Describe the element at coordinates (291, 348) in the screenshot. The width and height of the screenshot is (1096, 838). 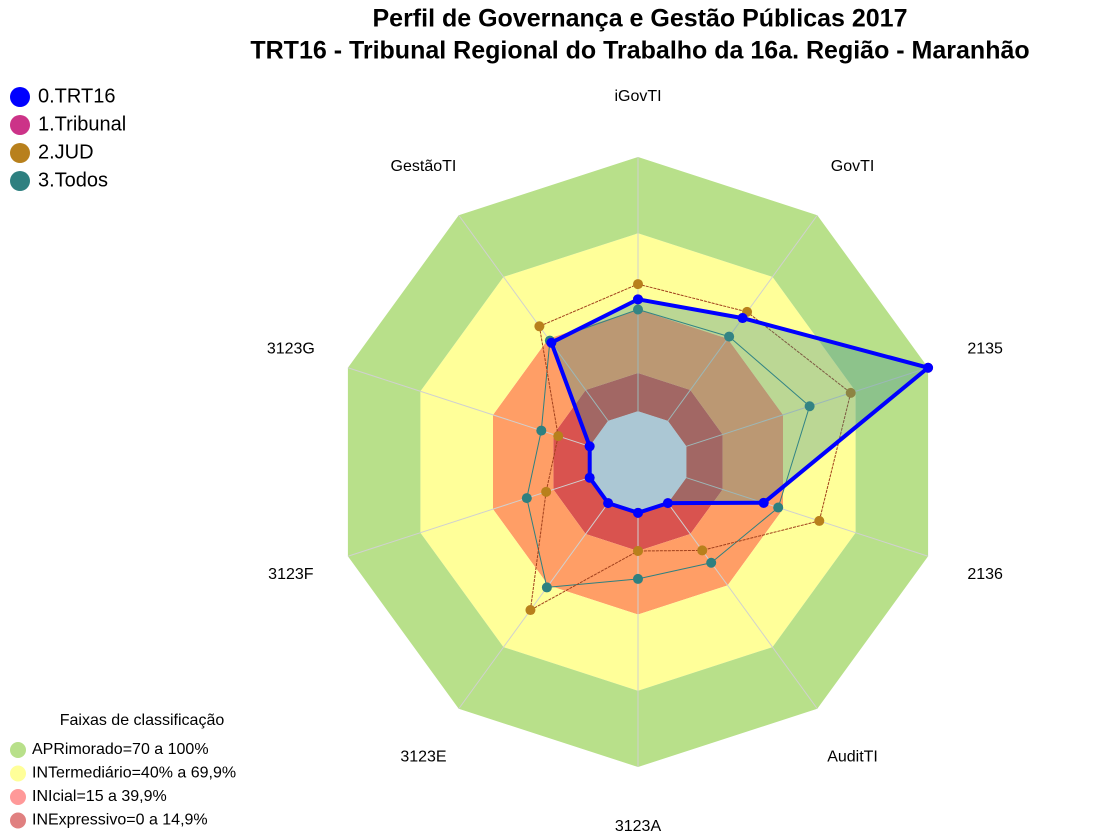
I see `axis-label: 3123G` at that location.